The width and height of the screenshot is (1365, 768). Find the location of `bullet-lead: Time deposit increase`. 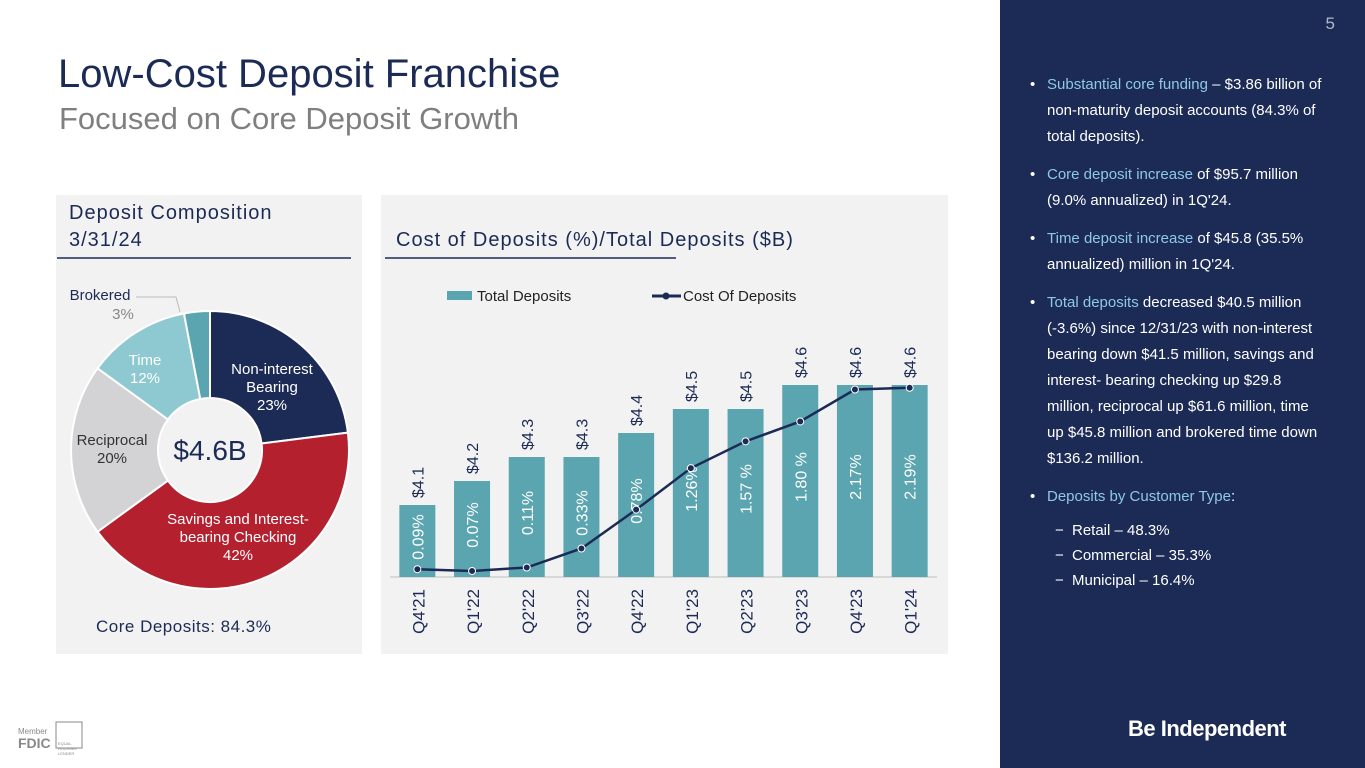

bullet-lead: Time deposit increase is located at coordinates (1120, 238).